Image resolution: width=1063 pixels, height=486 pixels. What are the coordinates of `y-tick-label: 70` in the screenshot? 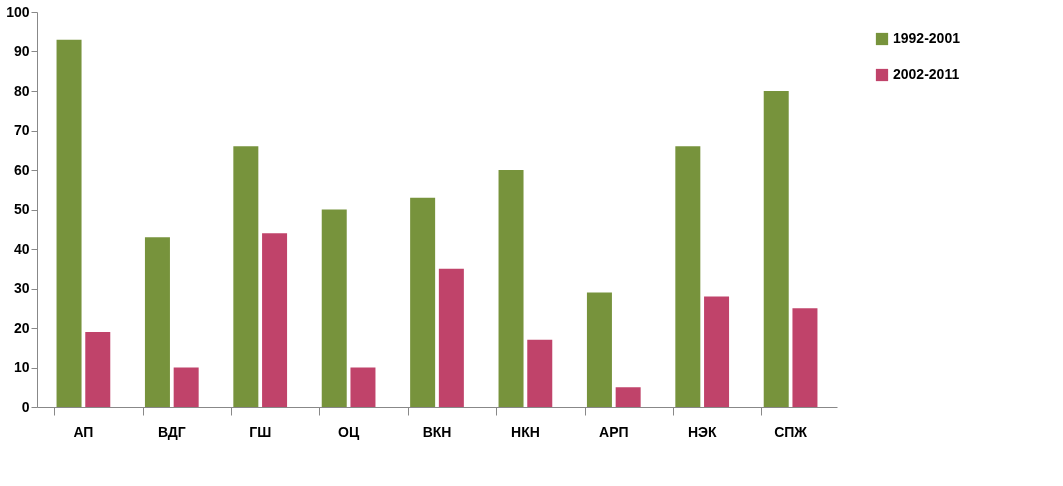 It's located at (21, 130).